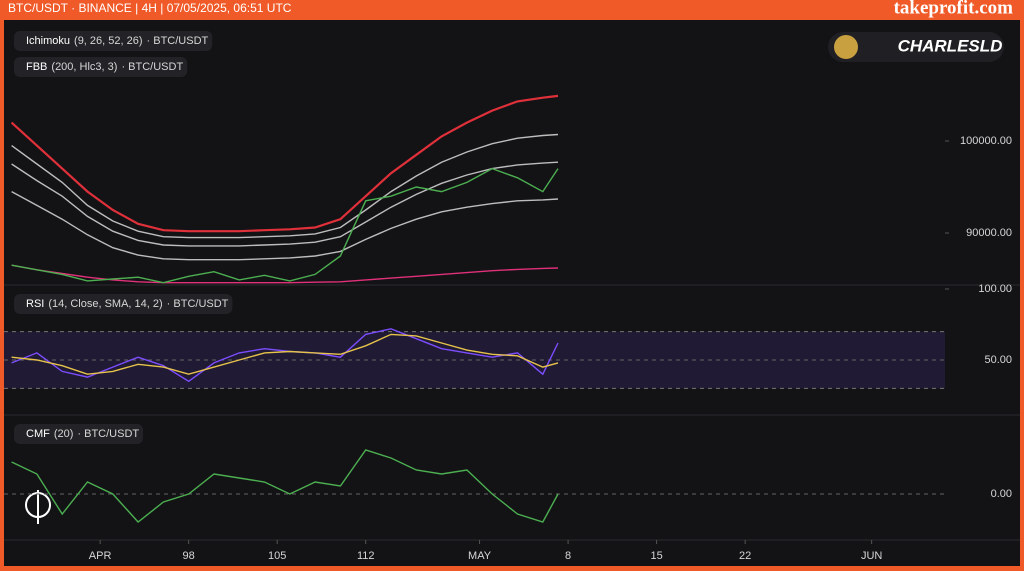  Describe the element at coordinates (998, 360) in the screenshot. I see `y-tick-label: 50.00` at that location.